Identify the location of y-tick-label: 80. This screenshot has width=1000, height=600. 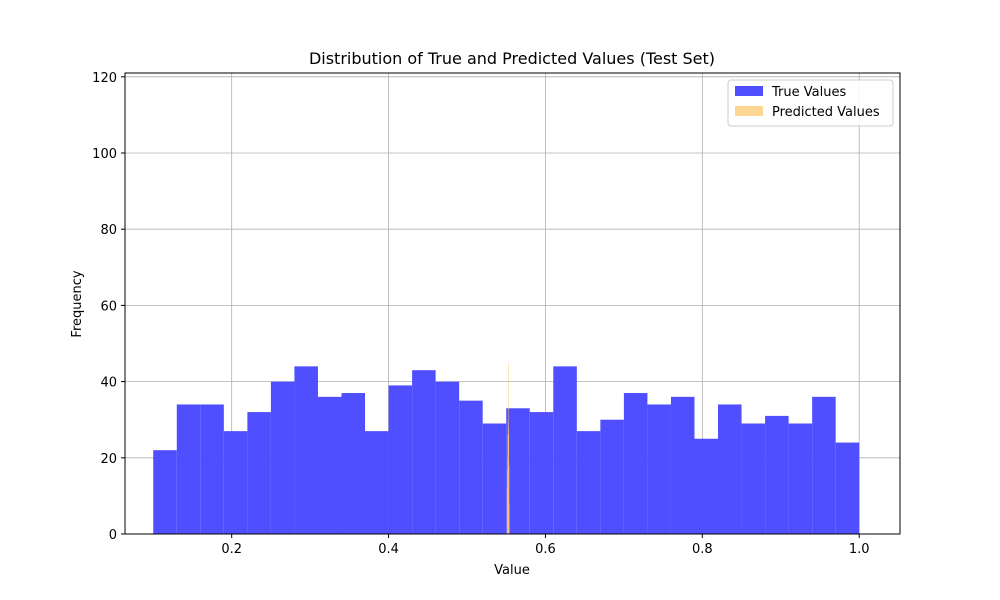
(108, 230).